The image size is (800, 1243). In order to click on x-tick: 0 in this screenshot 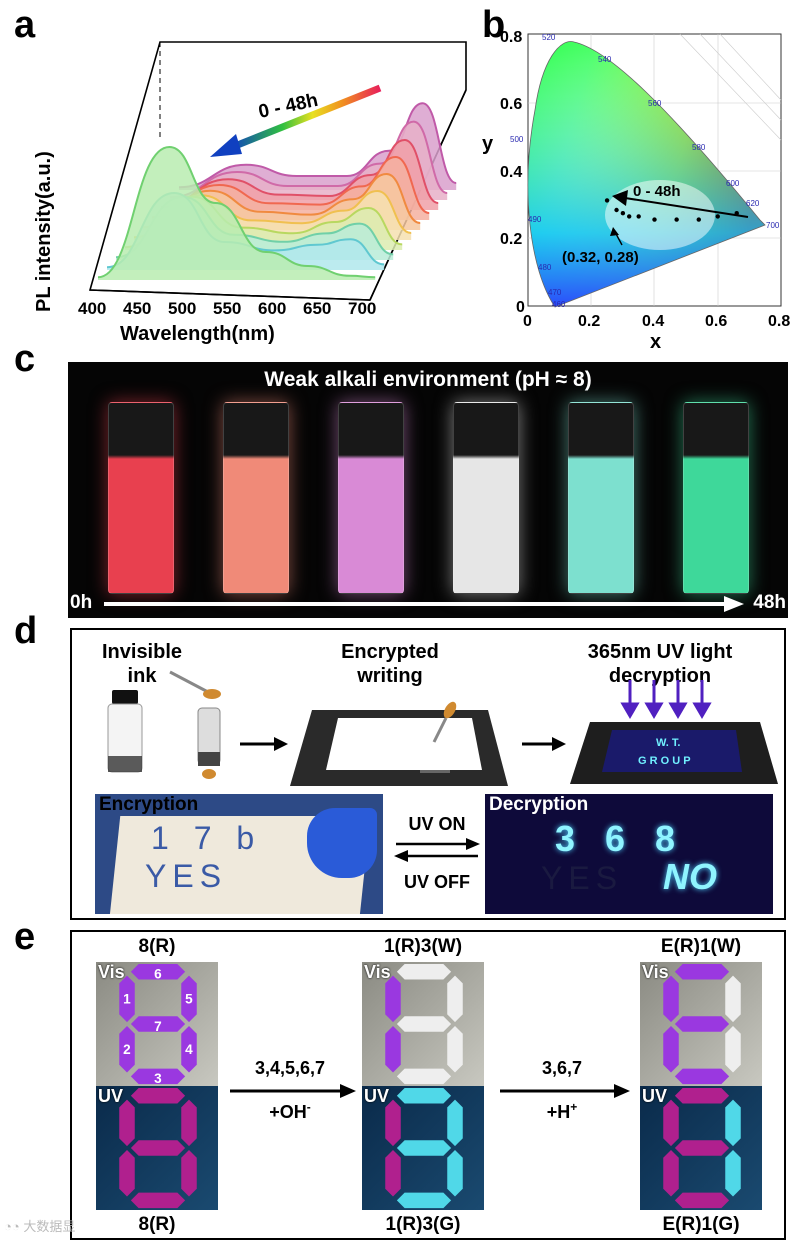, I will do `click(527, 321)`.